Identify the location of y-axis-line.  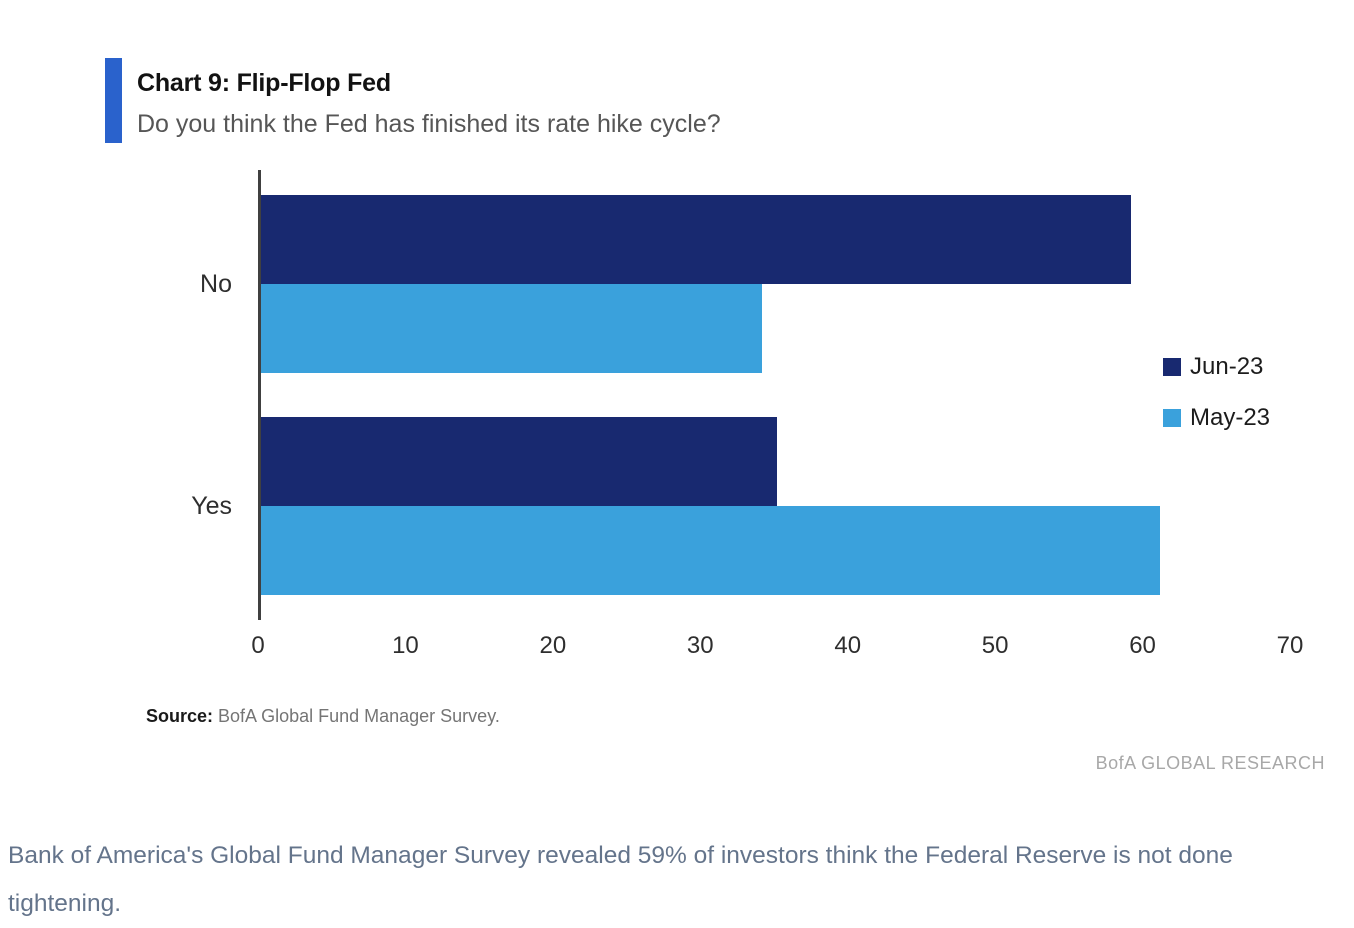
(259, 395).